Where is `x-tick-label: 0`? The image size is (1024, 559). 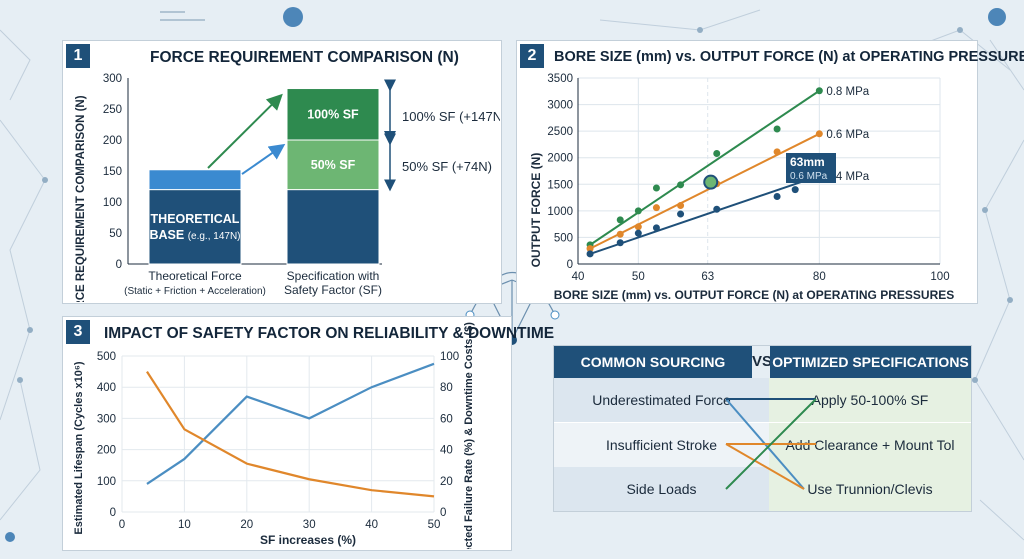
x-tick-label: 0 is located at coordinates (122, 525).